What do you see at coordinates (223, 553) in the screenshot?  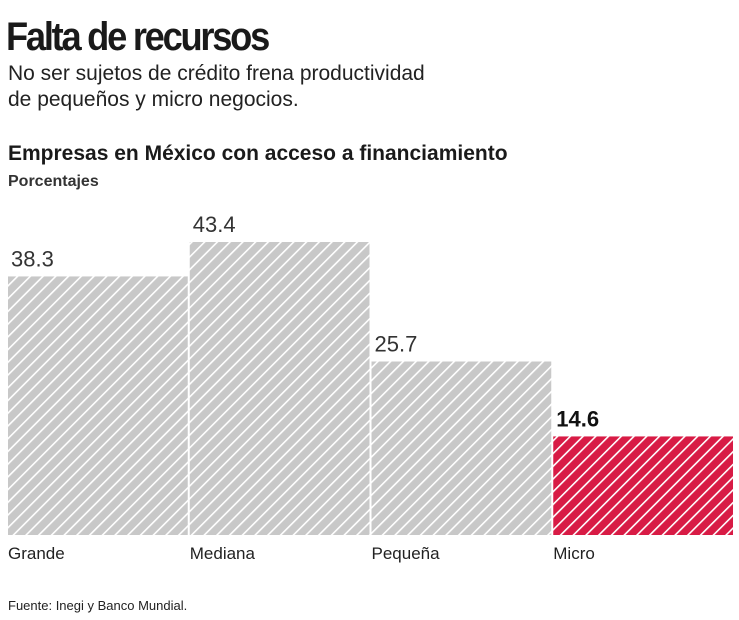 I see `x-tick-label: Mediana` at bounding box center [223, 553].